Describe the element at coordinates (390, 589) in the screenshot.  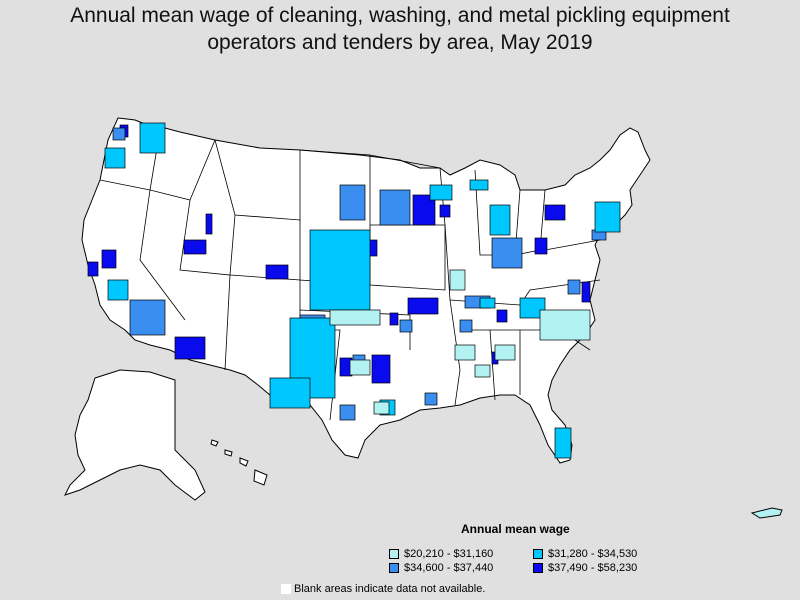
I see `footnote-text: Blank areas indicate data not available.` at that location.